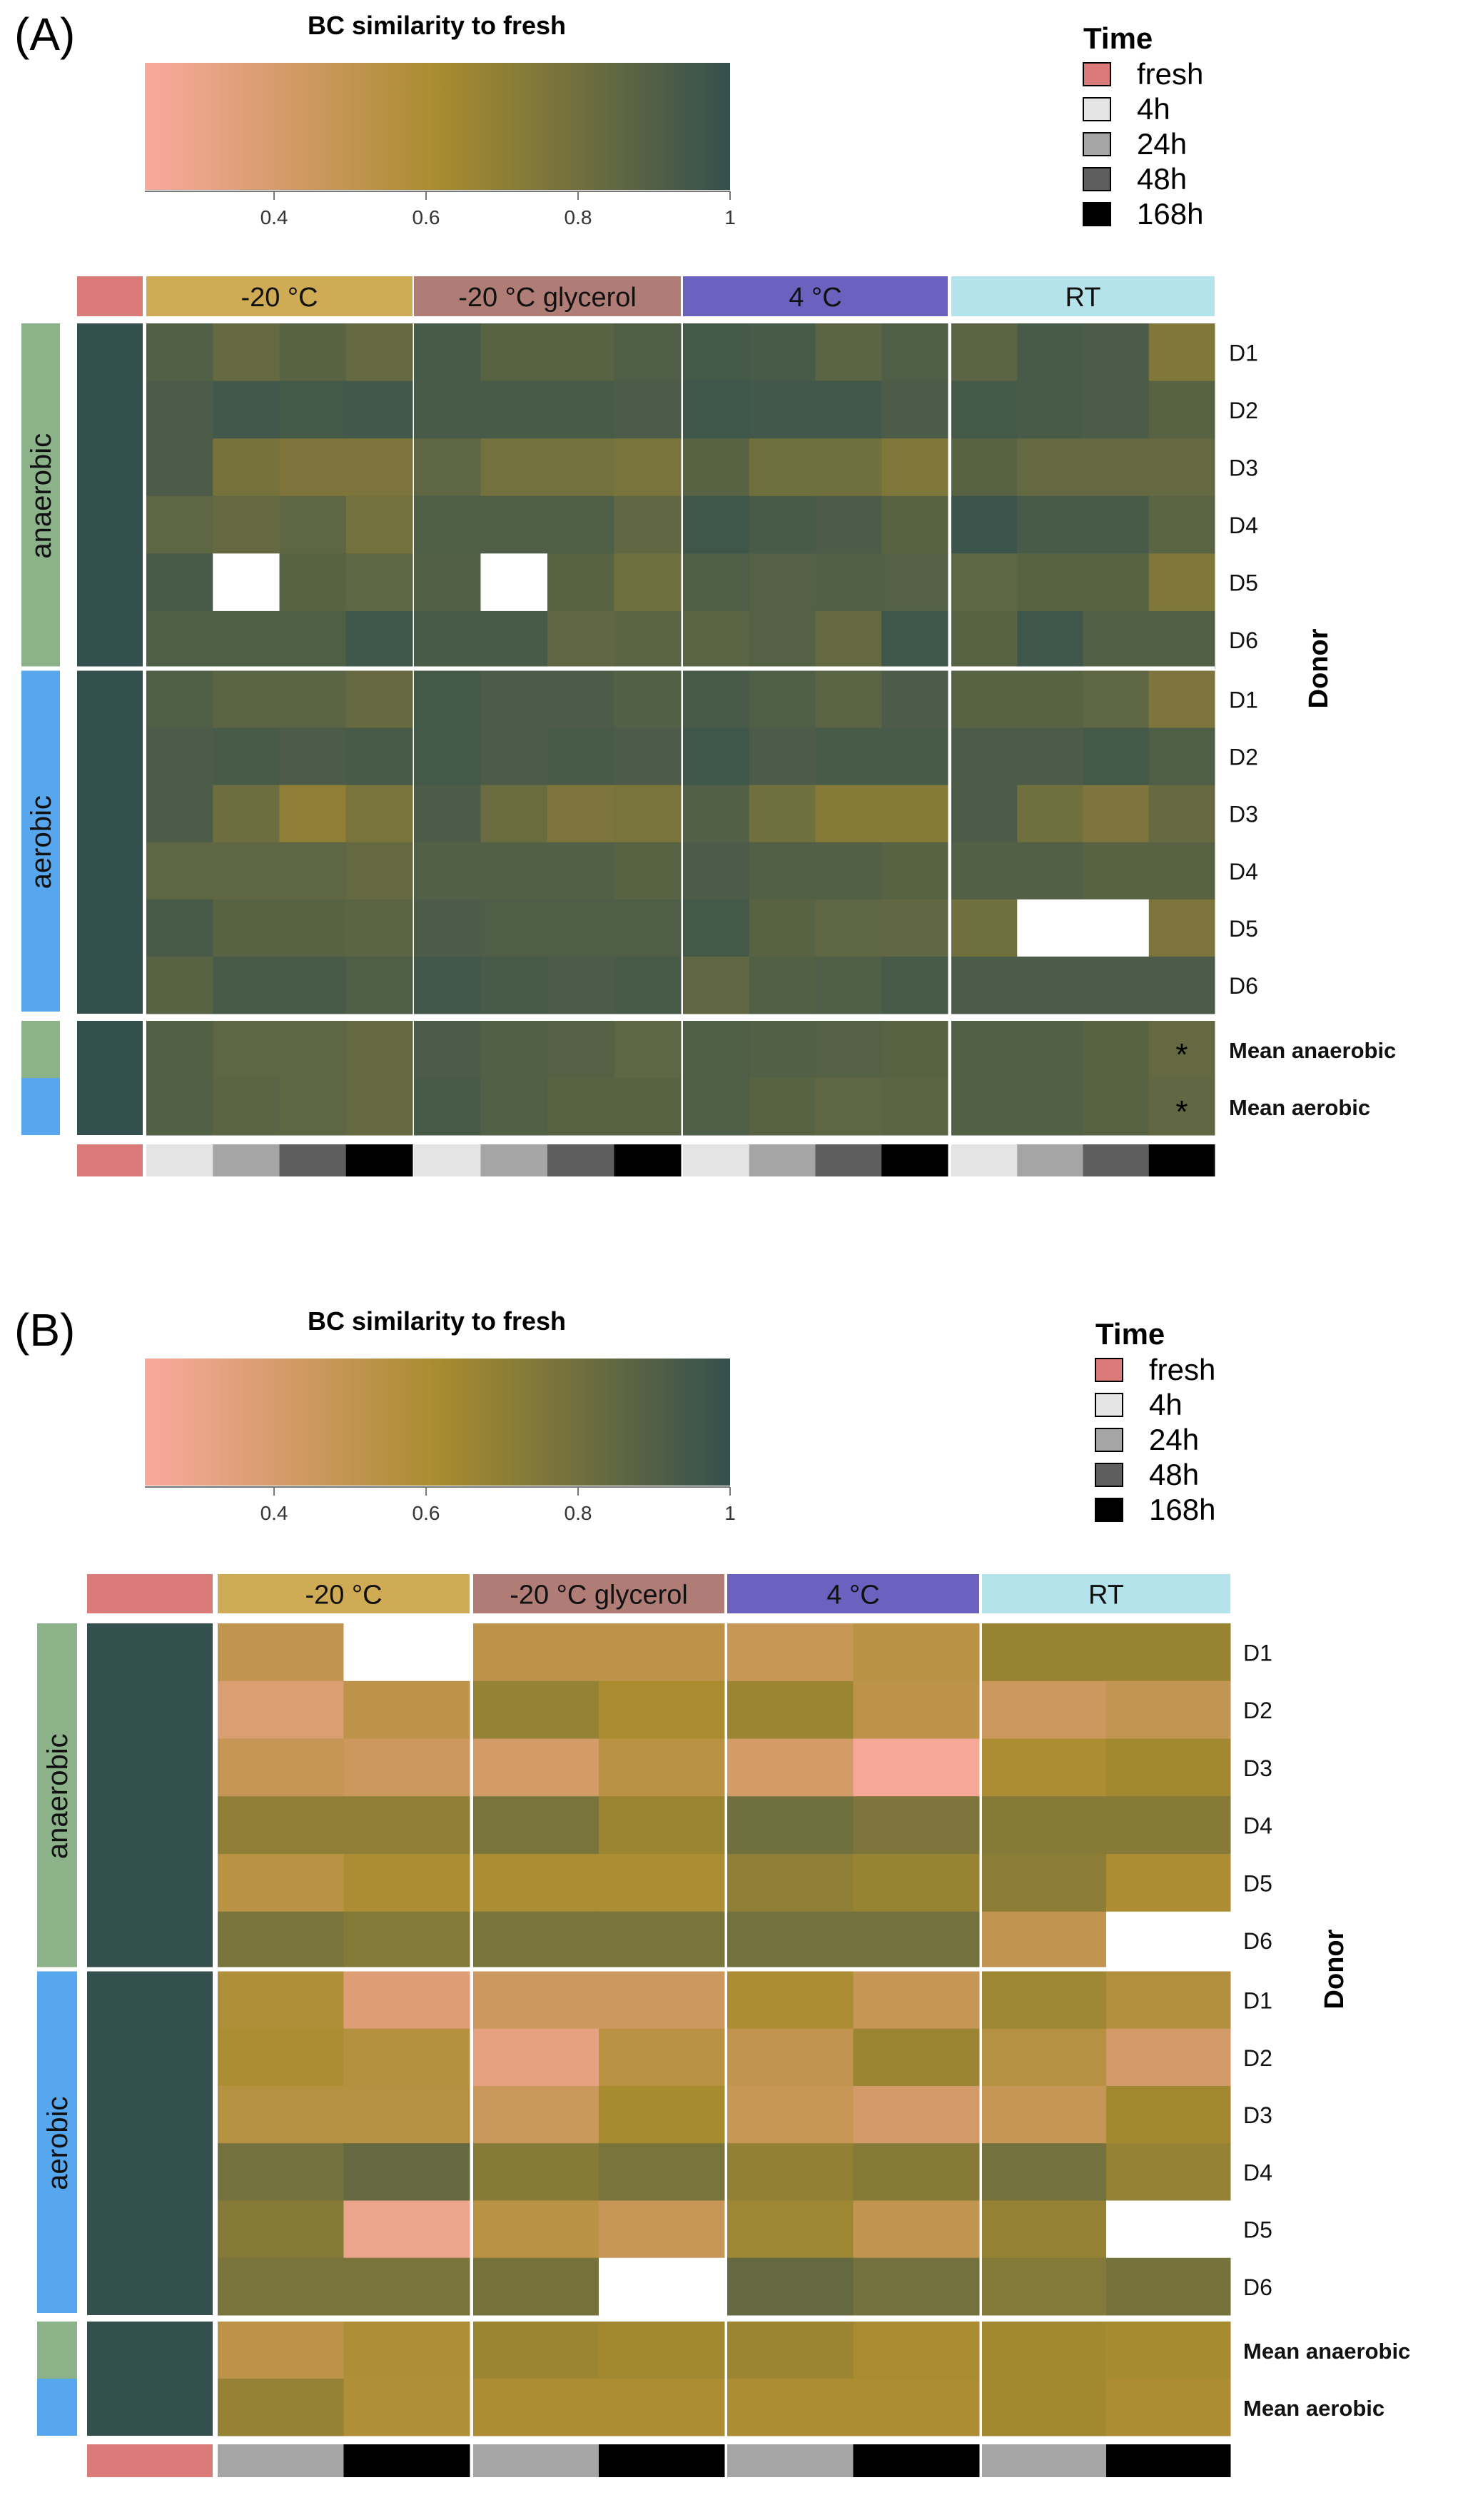  I want to click on group-label: aerobic, so click(58, 2143).